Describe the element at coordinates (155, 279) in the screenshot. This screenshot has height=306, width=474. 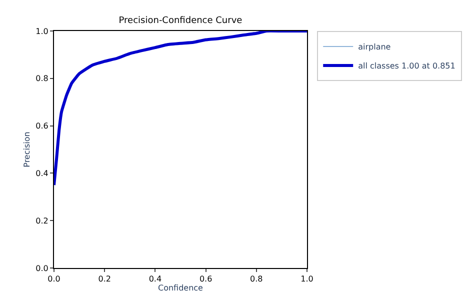
I see `x-tick-label: 0.4` at that location.